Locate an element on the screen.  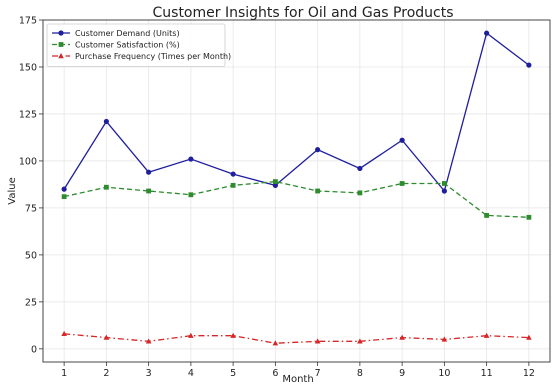
x-tick-label: 8 is located at coordinates (360, 373).